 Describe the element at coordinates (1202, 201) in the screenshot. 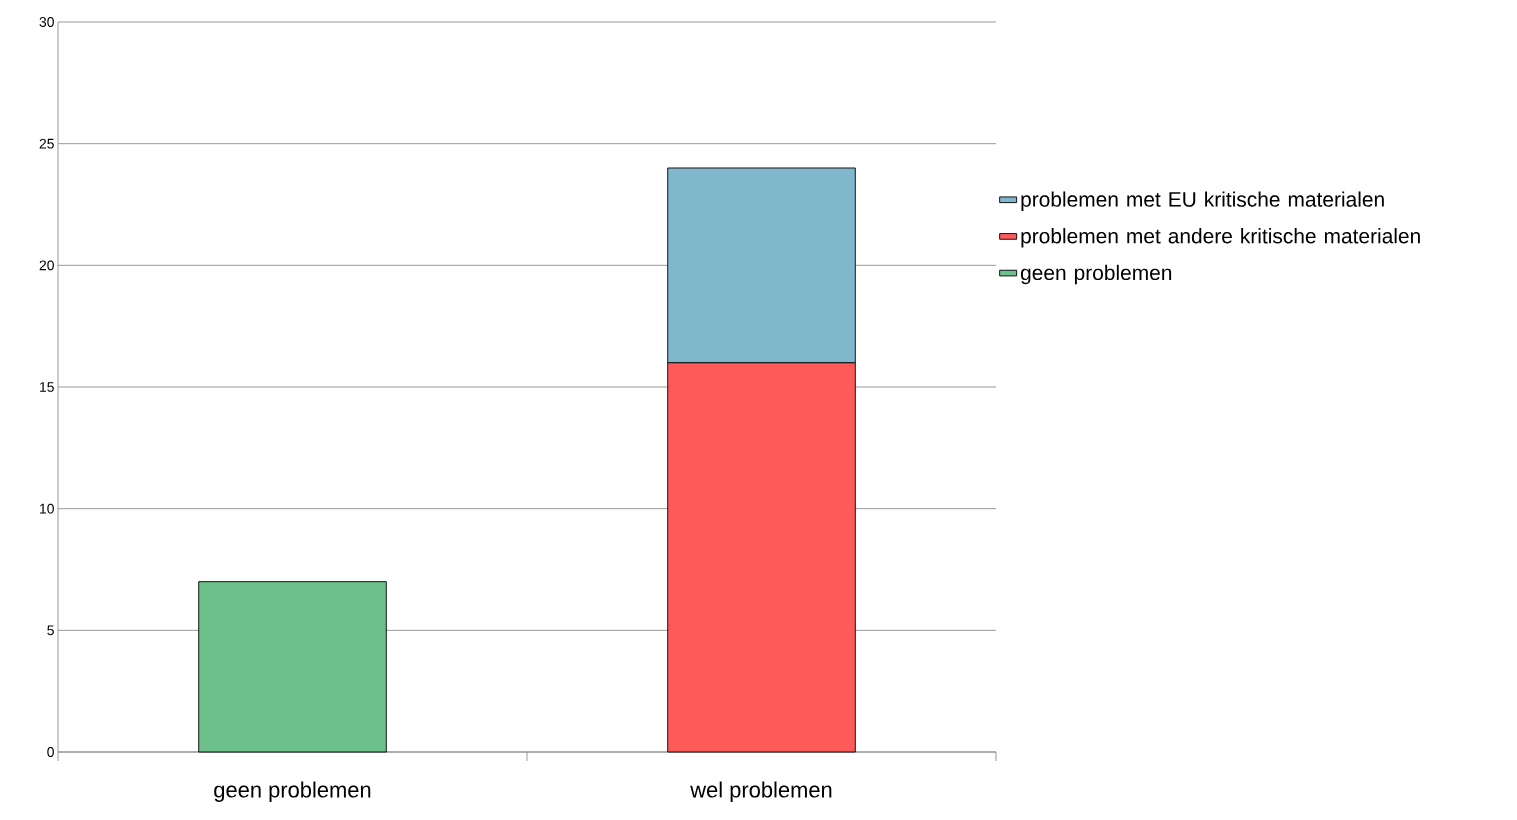

I see `legend-label: problemen met EU kritische materialen` at that location.